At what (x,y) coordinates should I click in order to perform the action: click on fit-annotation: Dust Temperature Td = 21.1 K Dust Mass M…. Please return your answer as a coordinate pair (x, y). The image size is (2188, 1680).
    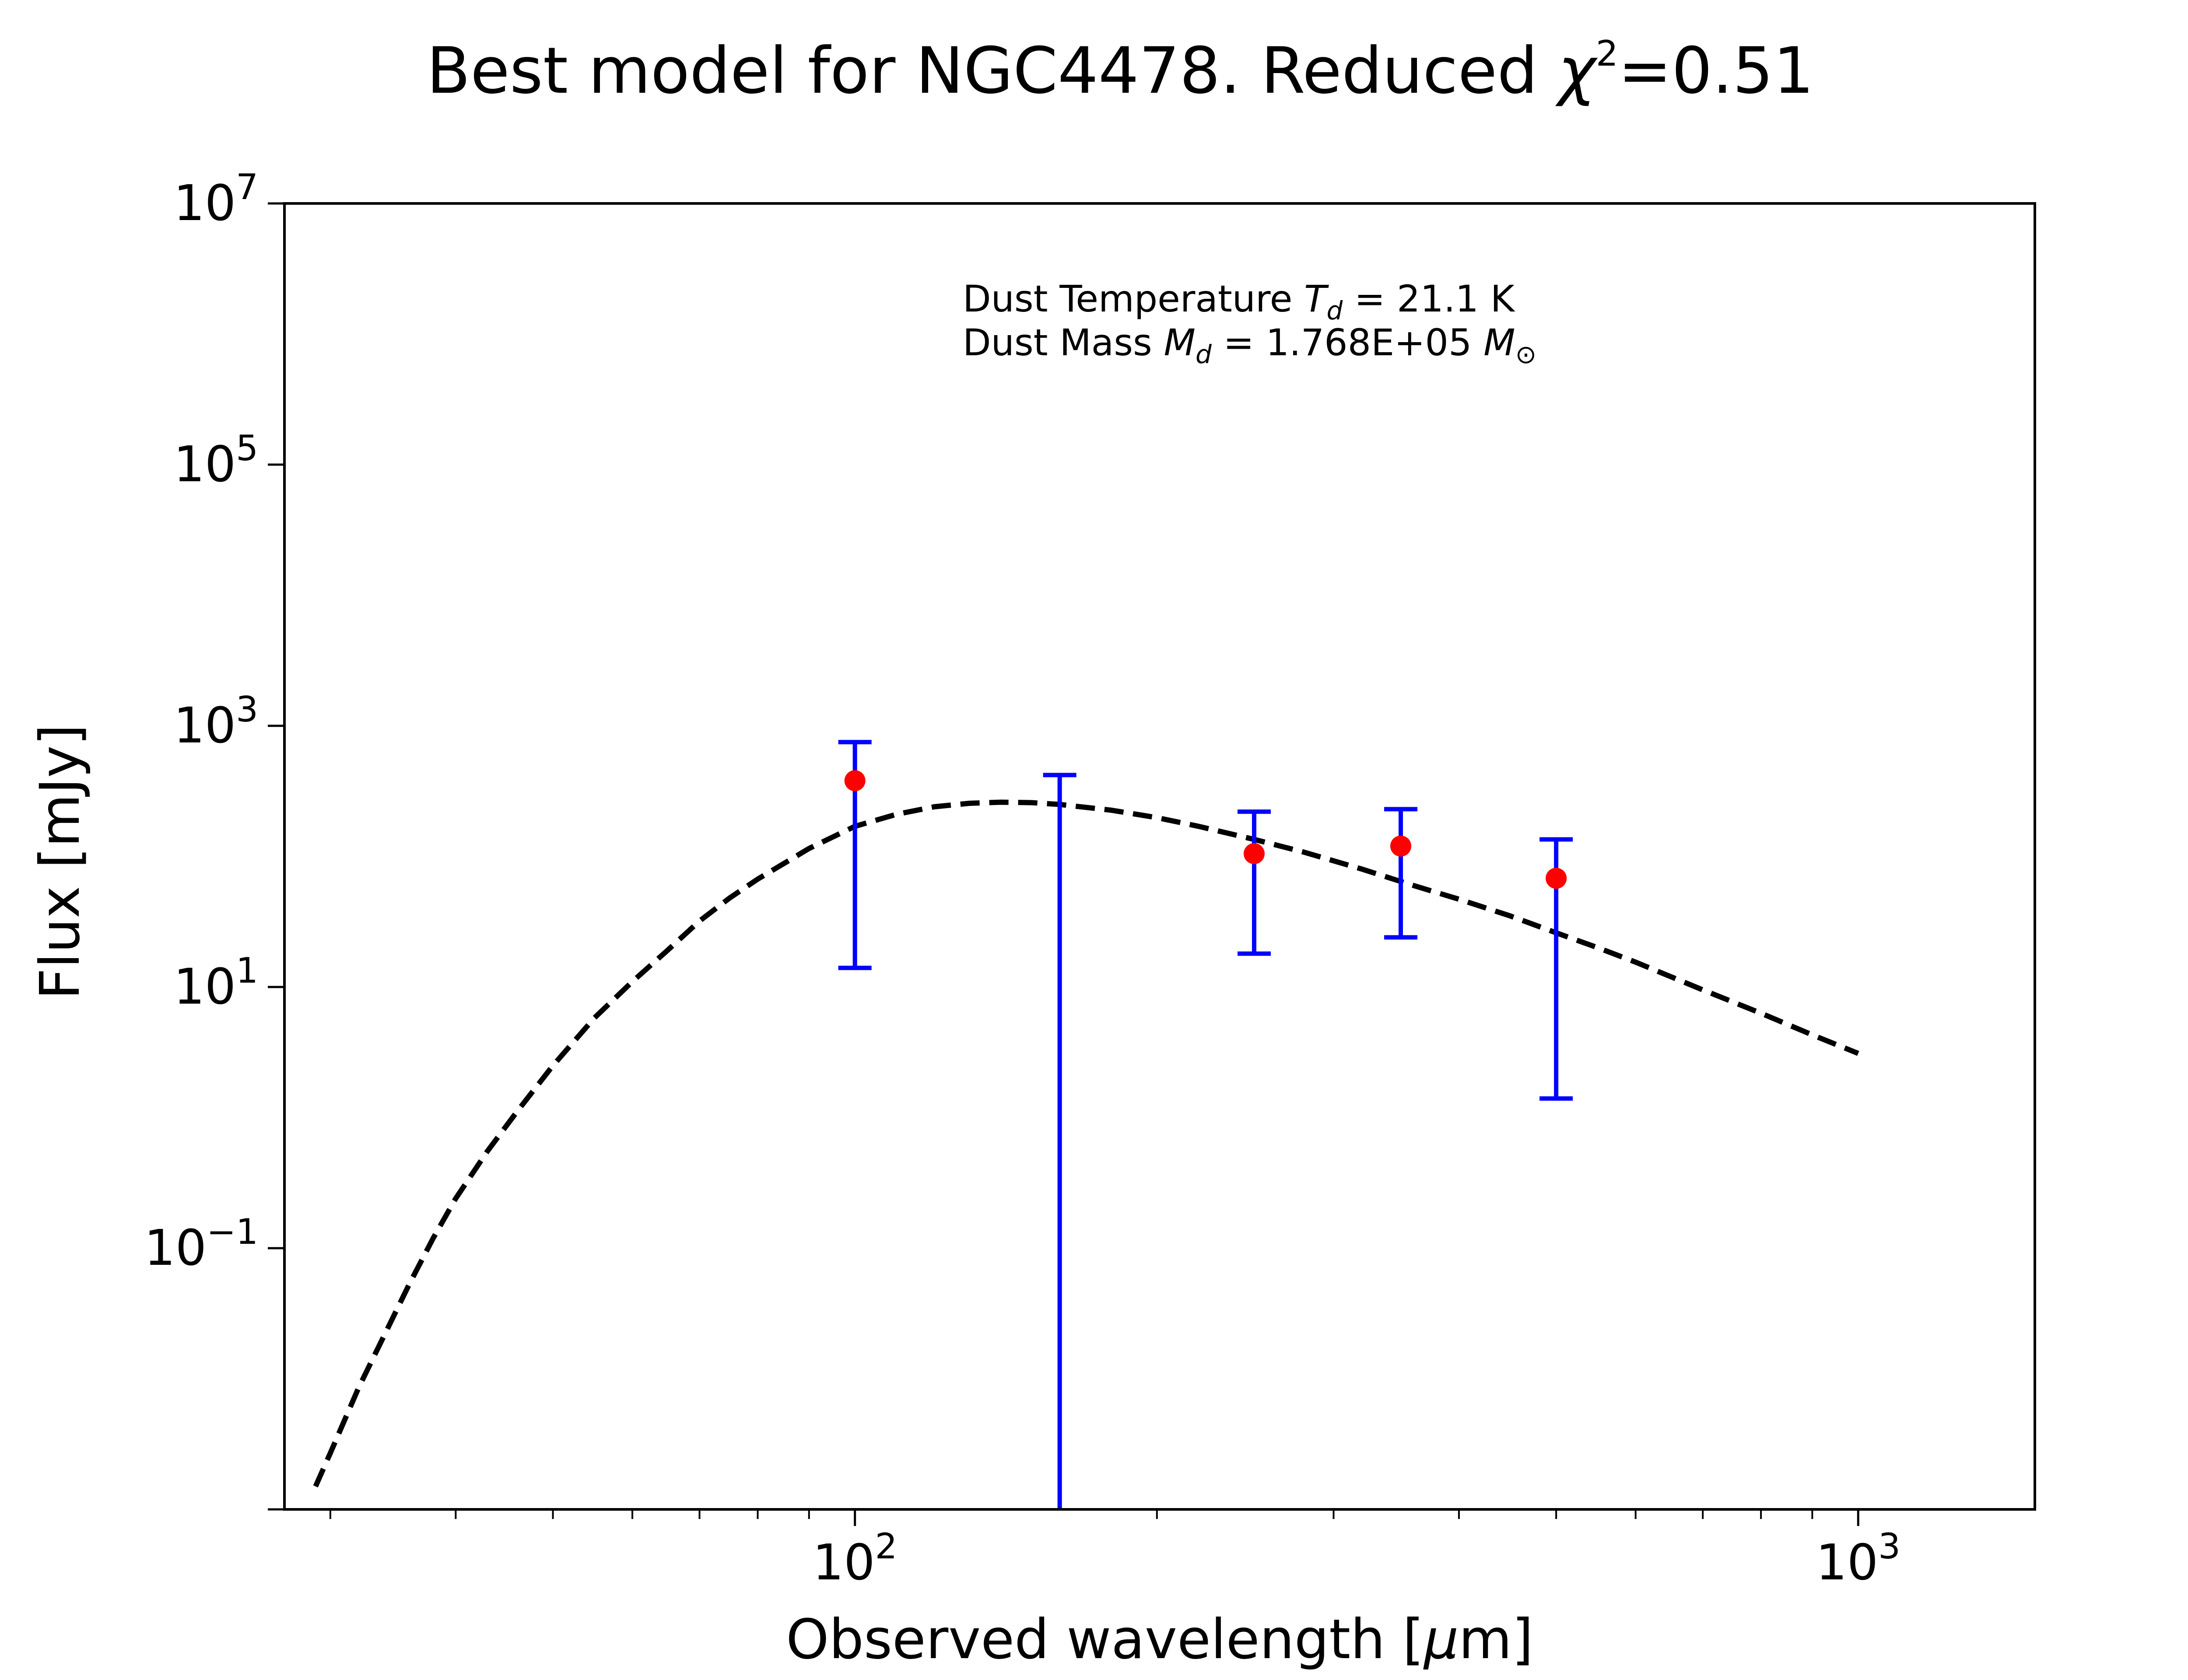
    Looking at the image, I should click on (1249, 323).